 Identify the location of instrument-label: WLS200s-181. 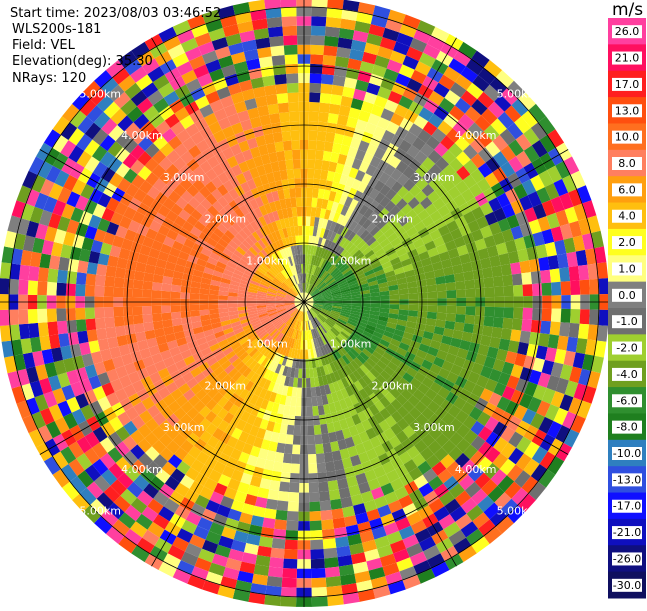
(56, 29).